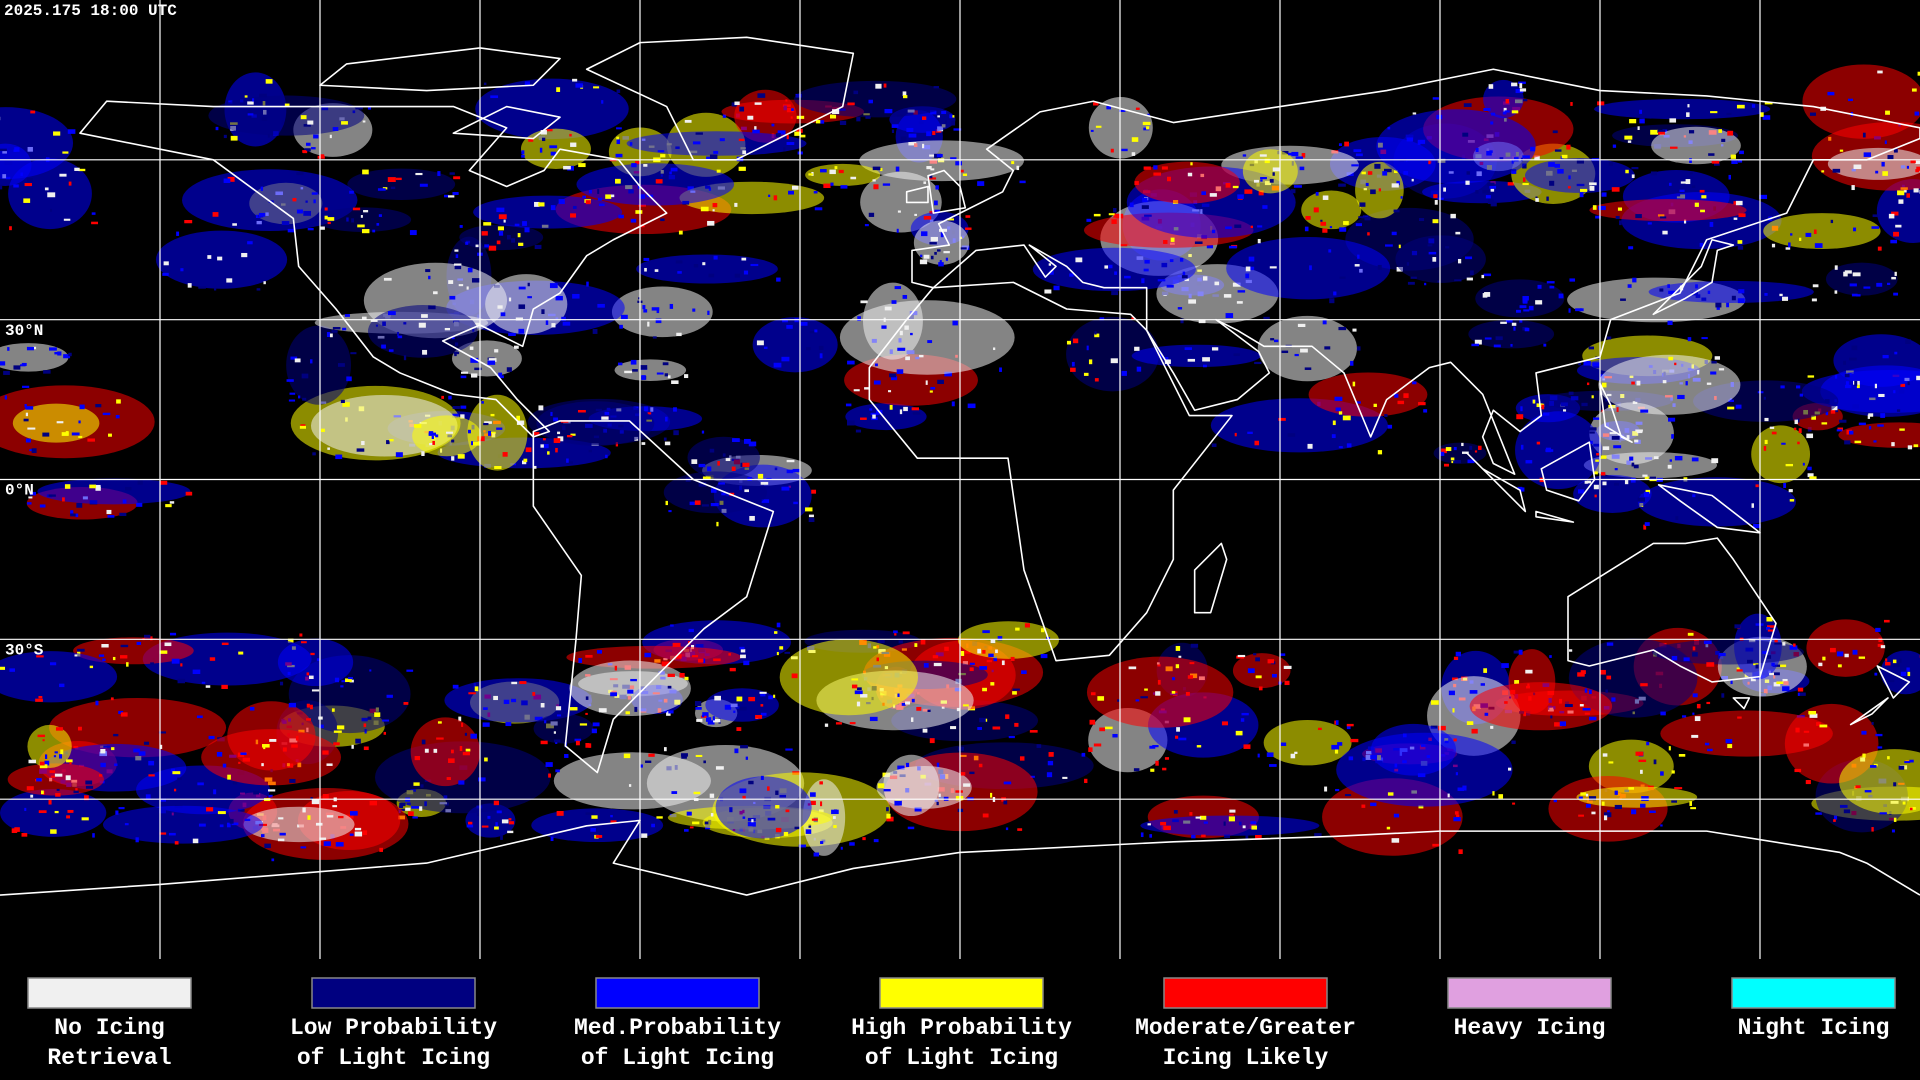  I want to click on latitude-labels: 30°N0°N30°S, so click(24, 491).